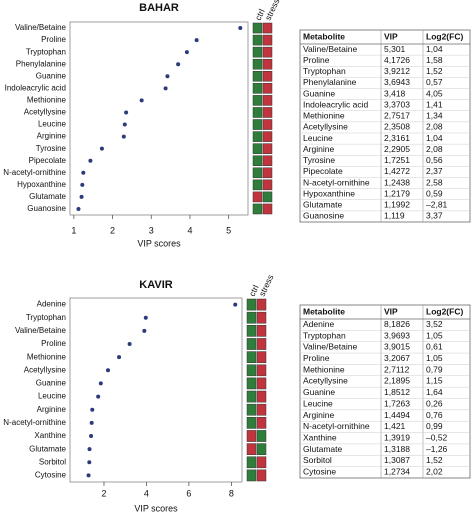 The image size is (474, 519). What do you see at coordinates (397, 403) in the screenshot?
I see `table-vip: 1,7263` at bounding box center [397, 403].